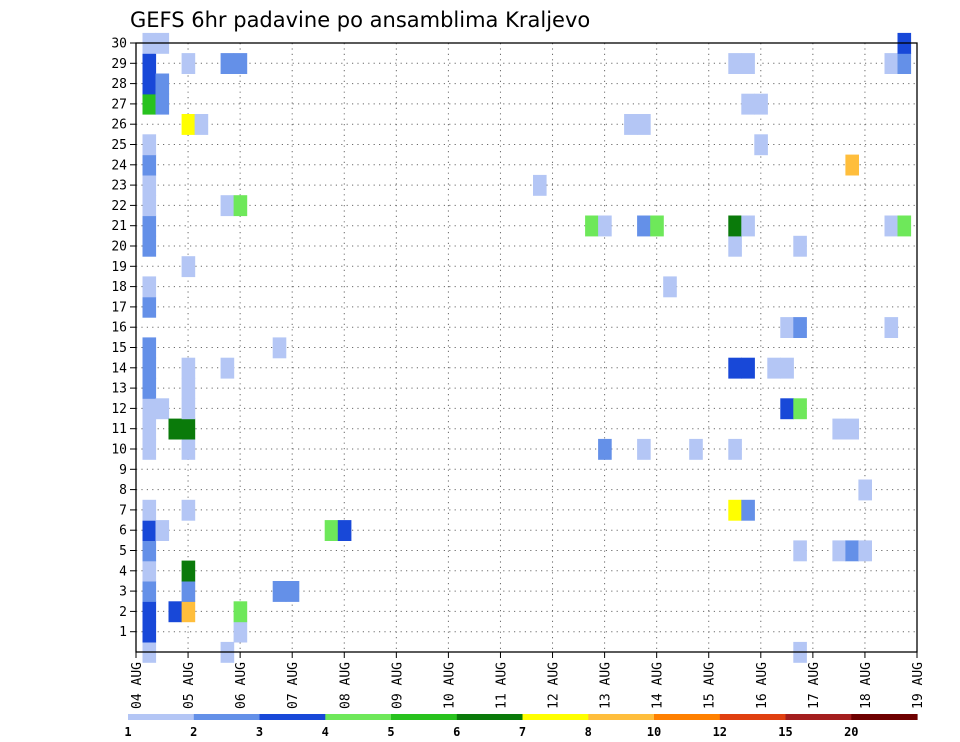 This screenshot has width=960, height=742. I want to click on y-tick-label: 27, so click(119, 104).